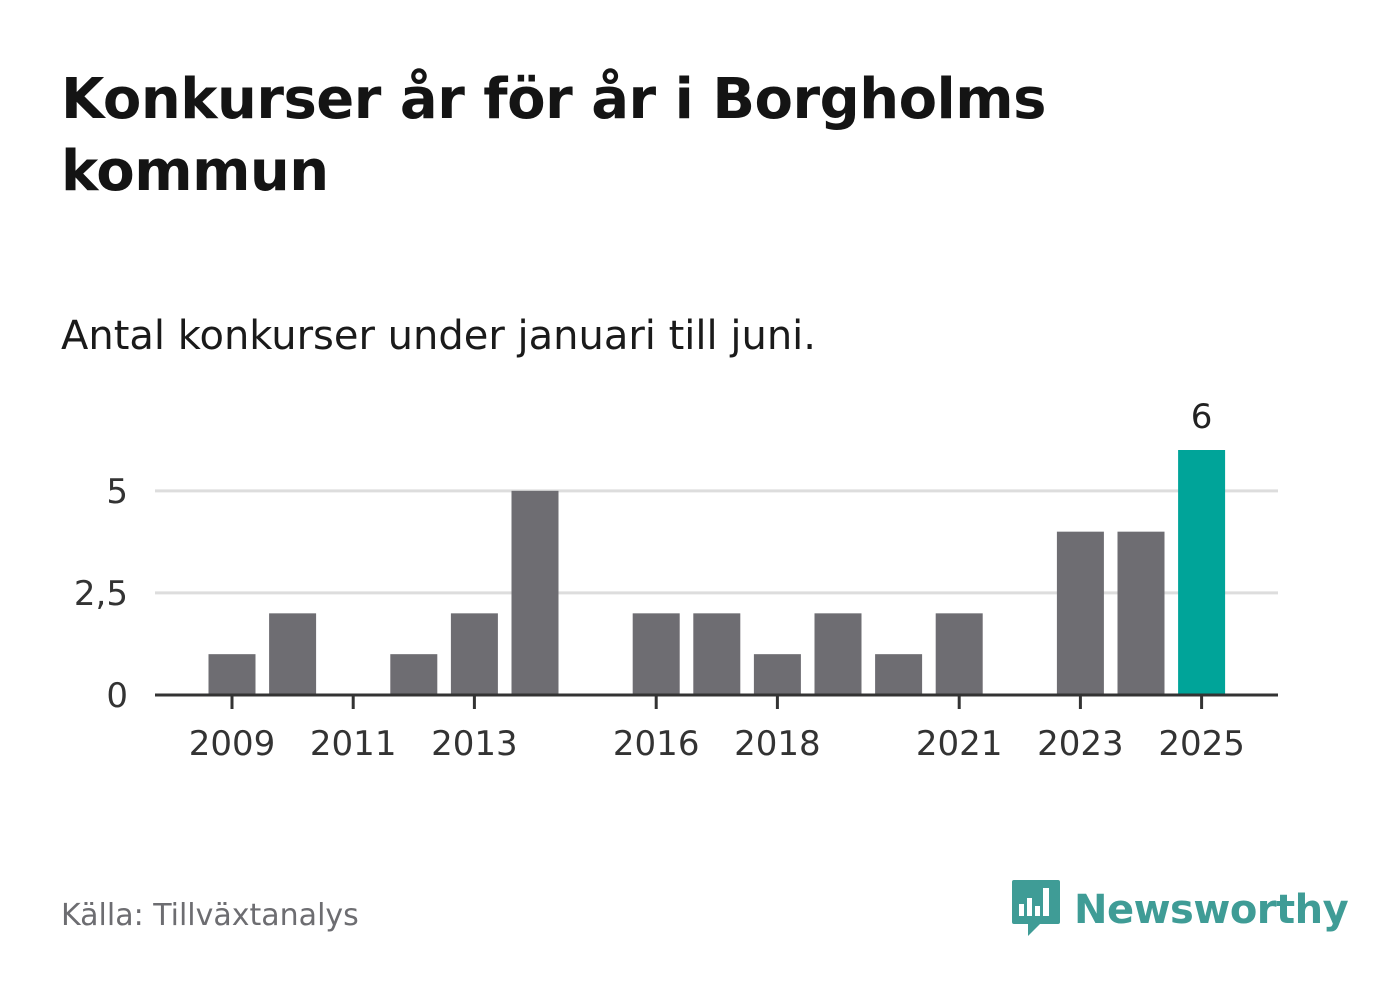 The width and height of the screenshot is (1382, 999). What do you see at coordinates (1036, 910) in the screenshot?
I see `newsworthy-logo-icon` at bounding box center [1036, 910].